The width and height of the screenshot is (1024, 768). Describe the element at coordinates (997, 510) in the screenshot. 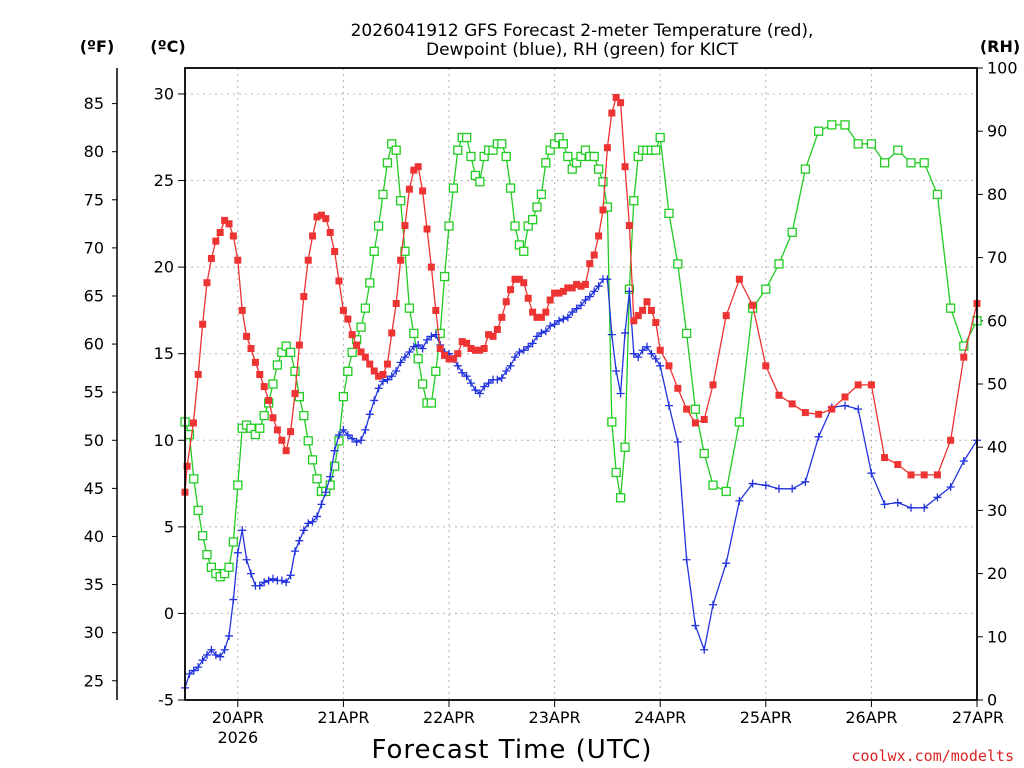

I see `rh-tick-label: 30` at that location.